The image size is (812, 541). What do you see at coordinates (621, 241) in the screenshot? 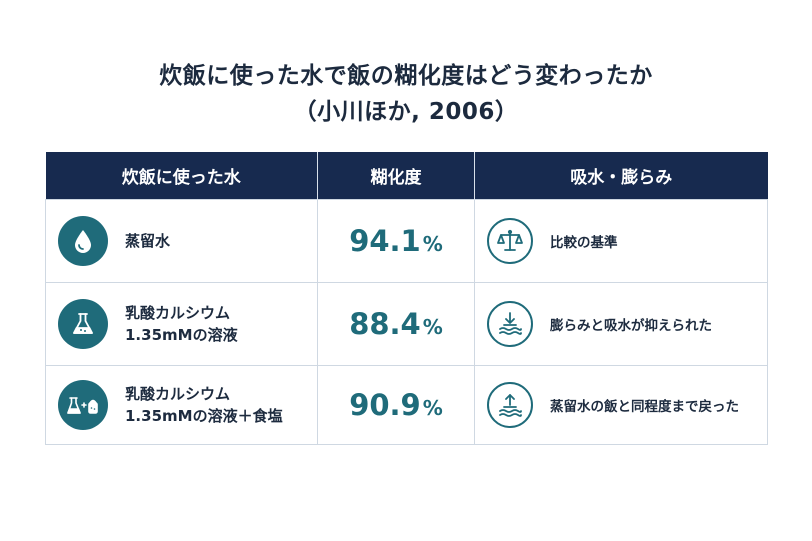
I see `result-cell: 比較の基準` at bounding box center [621, 241].